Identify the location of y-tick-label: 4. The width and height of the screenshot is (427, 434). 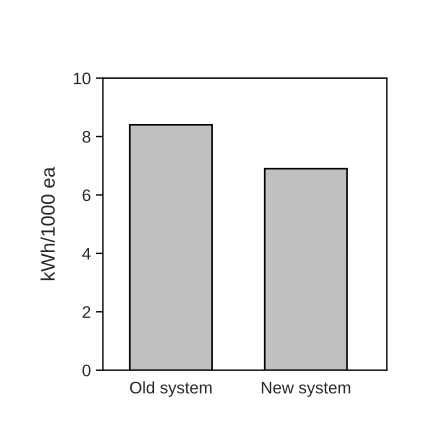
(86, 254).